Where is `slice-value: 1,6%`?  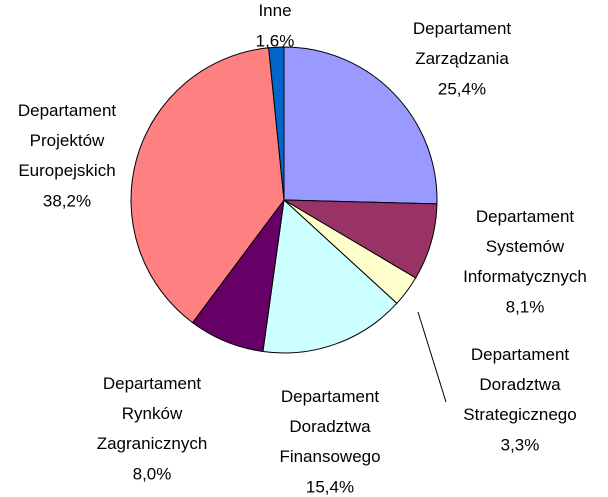
slice-value: 1,6% is located at coordinates (275, 40).